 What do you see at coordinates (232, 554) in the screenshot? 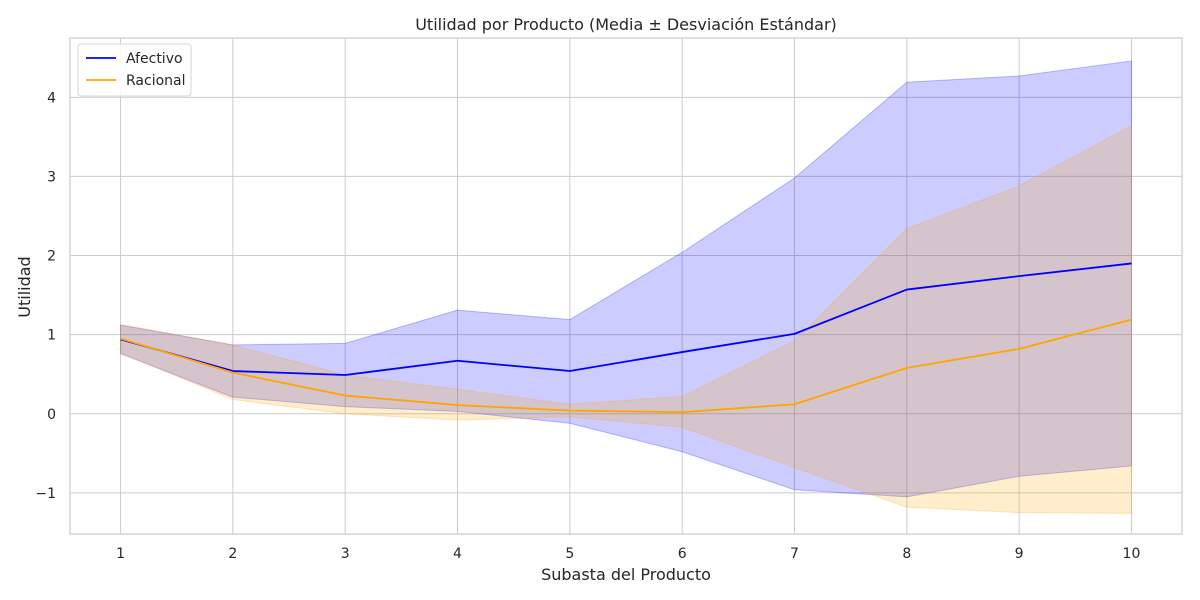
I see `x-tick-label: 2` at bounding box center [232, 554].